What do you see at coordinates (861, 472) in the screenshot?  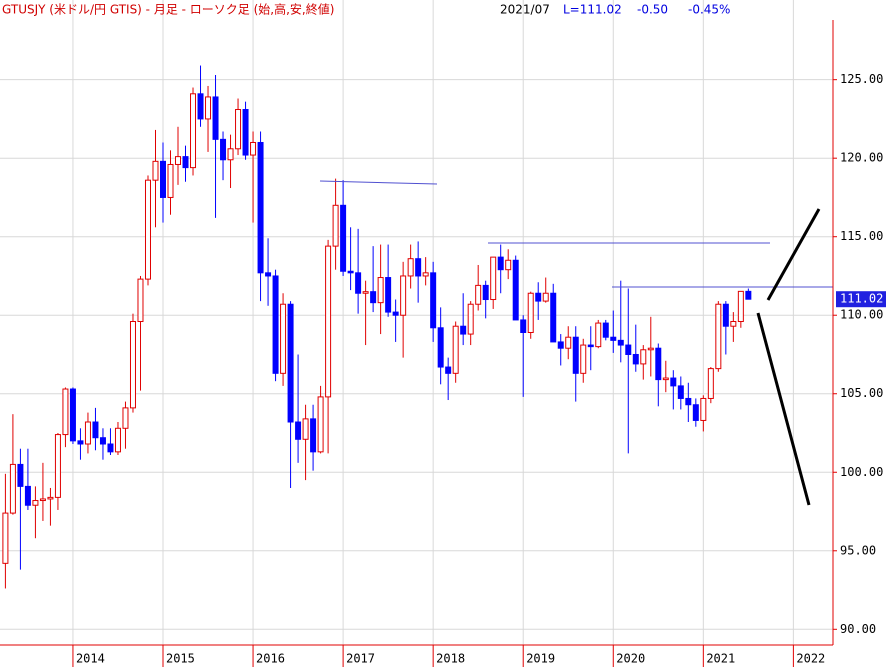 I see `y-tick-label: 100.00` at bounding box center [861, 472].